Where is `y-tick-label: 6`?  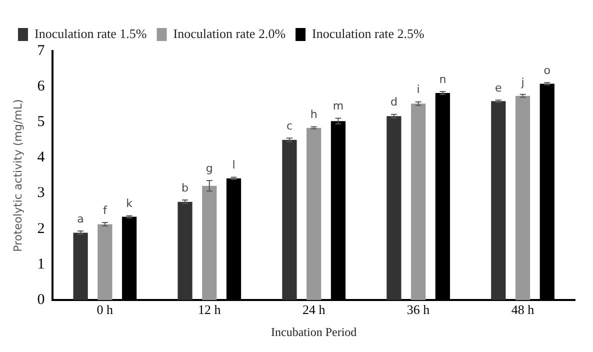 y-tick-label: 6 is located at coordinates (41, 86).